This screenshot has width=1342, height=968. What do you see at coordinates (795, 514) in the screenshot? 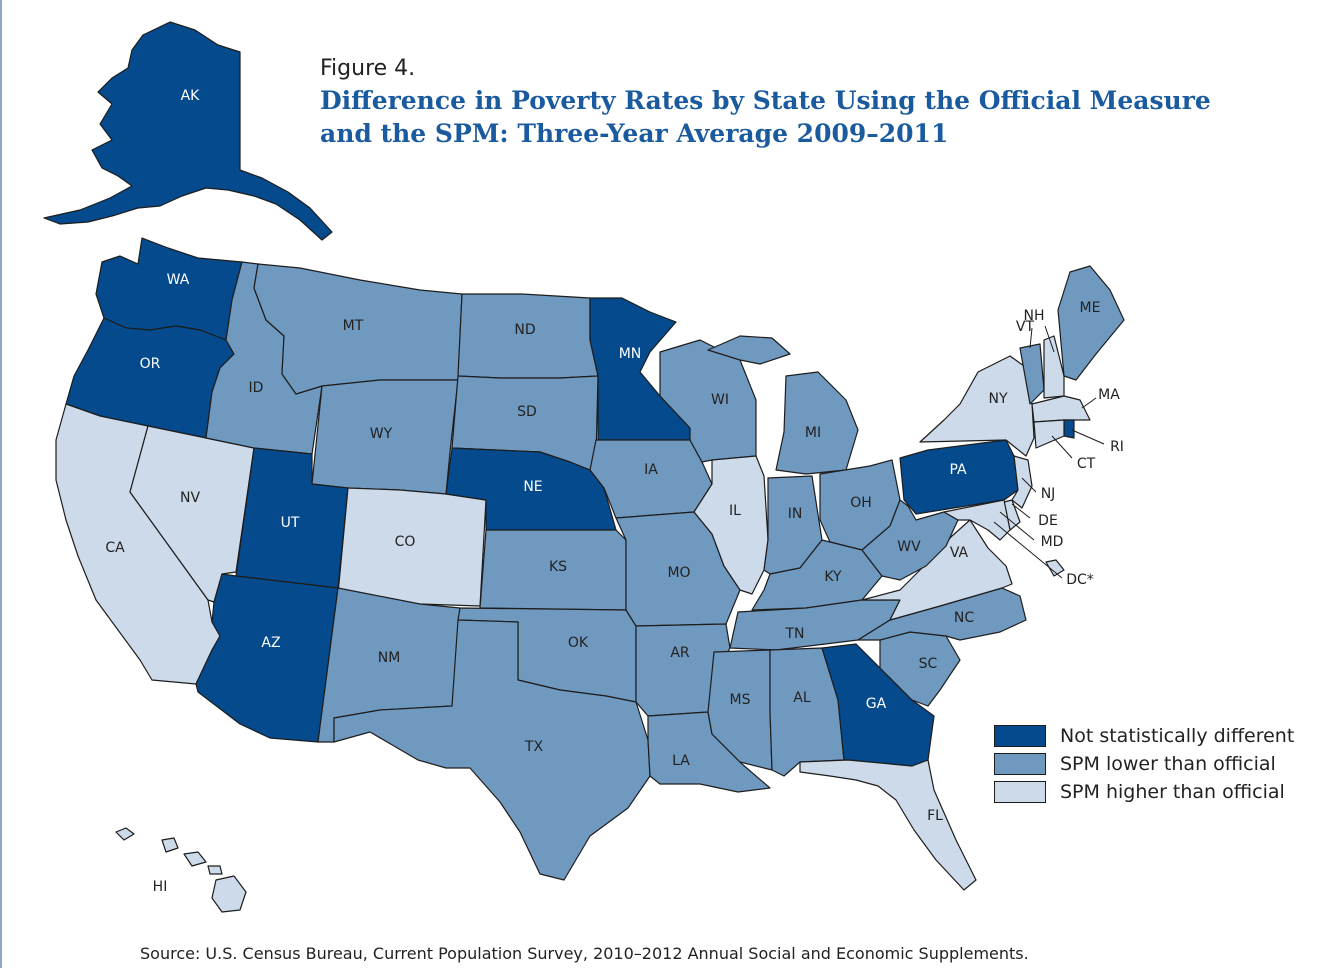
I see `state-label-in: IN` at bounding box center [795, 514].